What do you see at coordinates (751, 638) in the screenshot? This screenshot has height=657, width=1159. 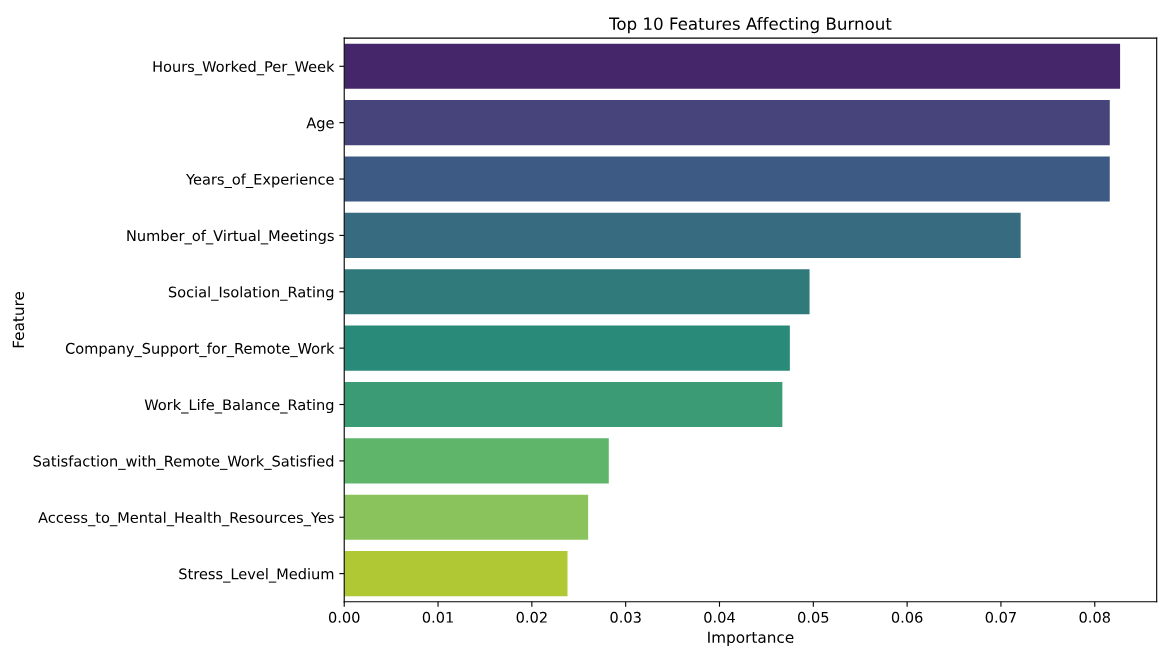 I see `x-axis-title: Importance` at bounding box center [751, 638].